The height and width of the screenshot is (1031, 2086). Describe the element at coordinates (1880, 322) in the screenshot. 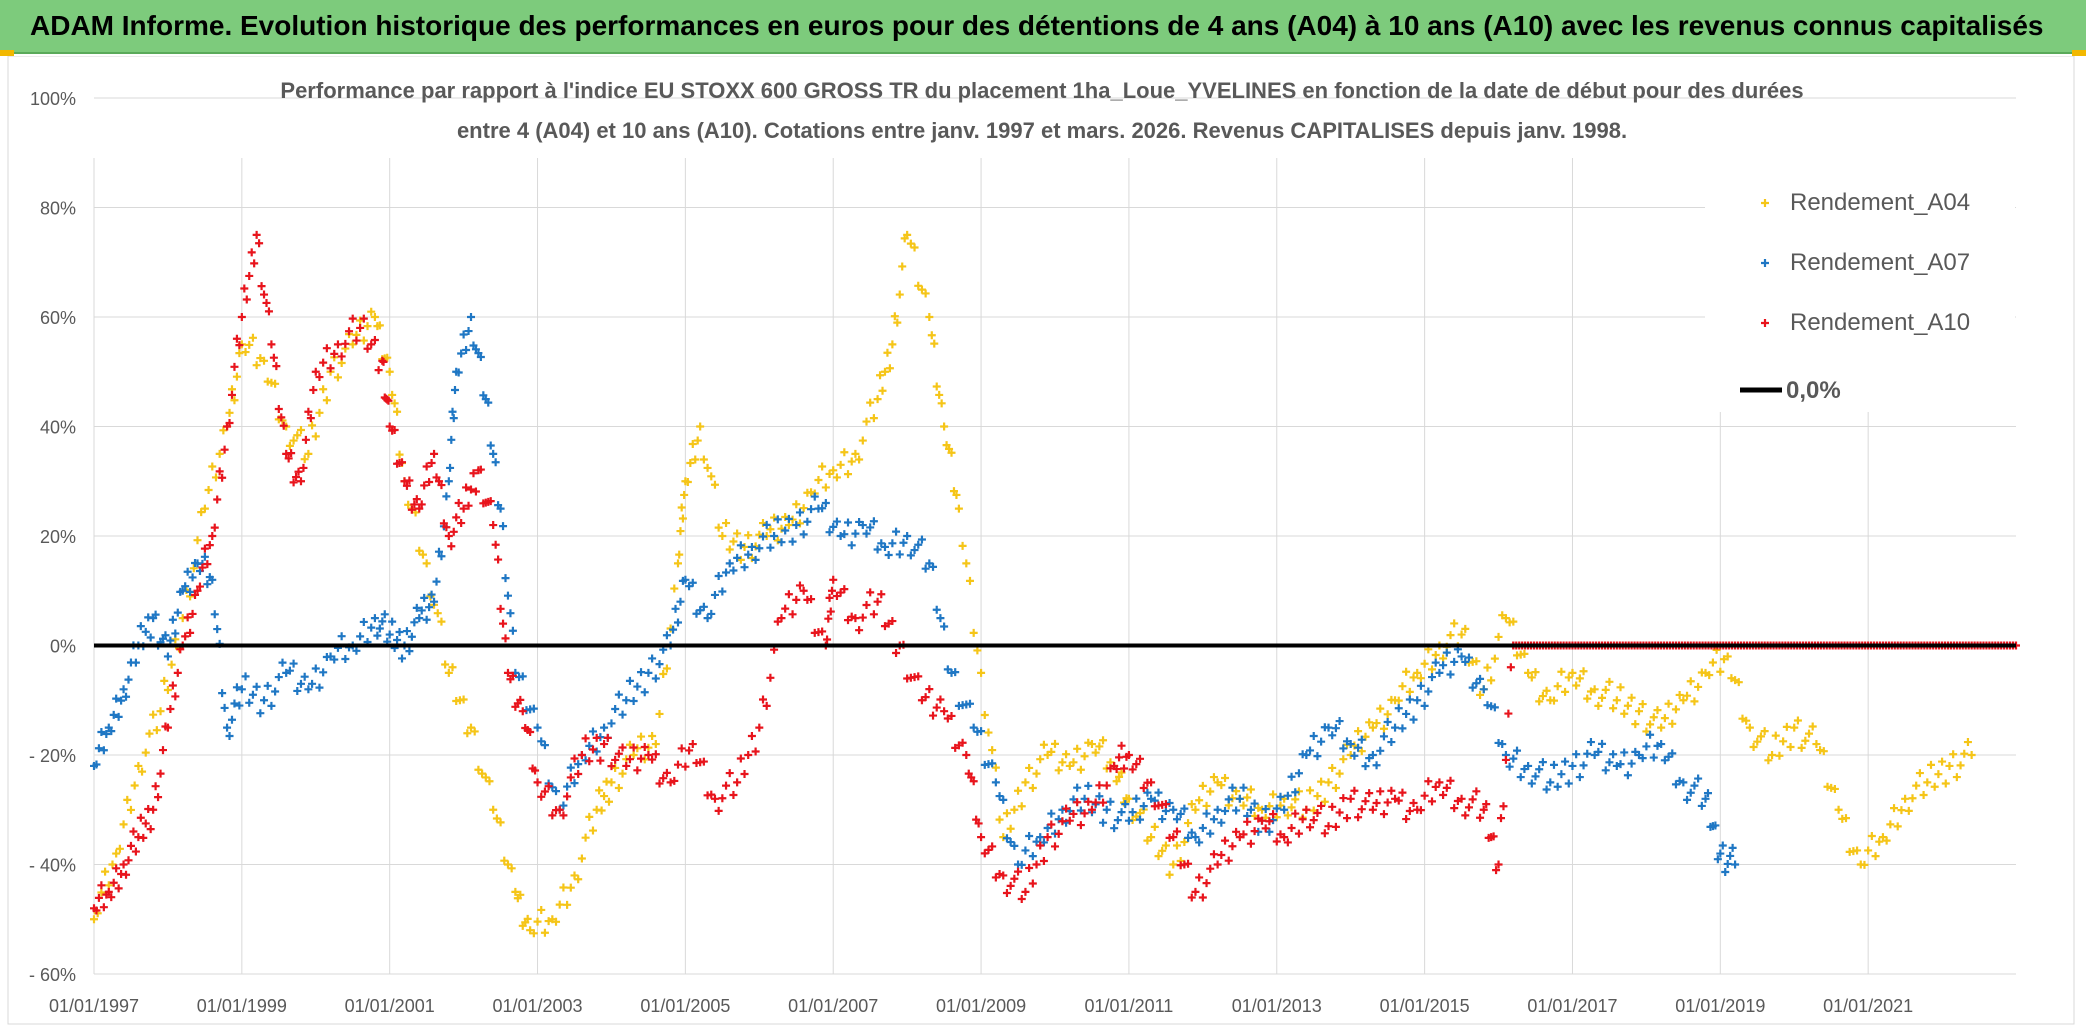

I see `legend-label: Rendement_A10` at that location.